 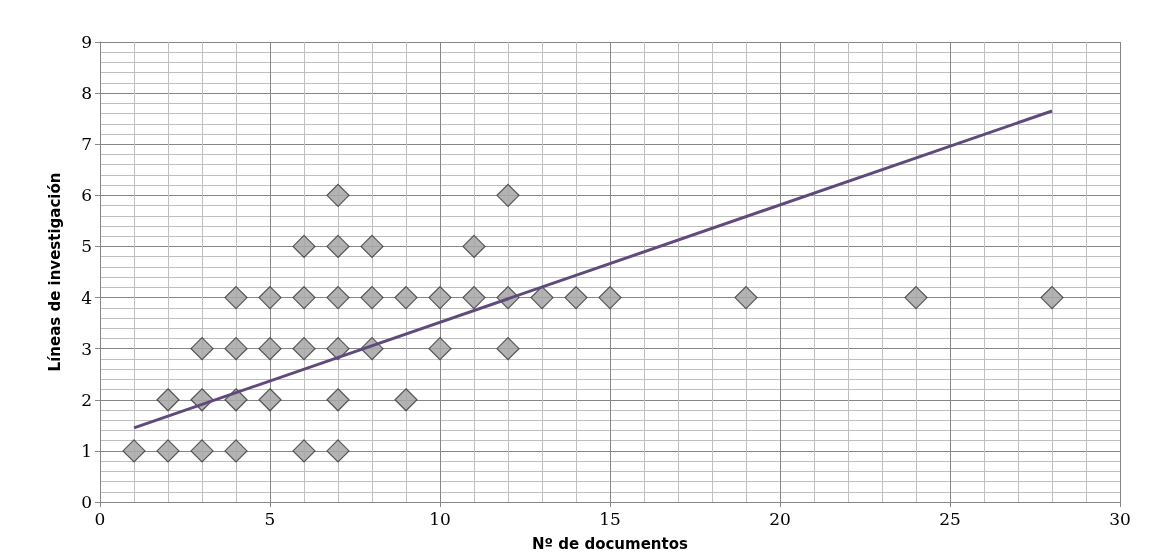 I want to click on y-tick-label: 4, so click(x=86, y=297).